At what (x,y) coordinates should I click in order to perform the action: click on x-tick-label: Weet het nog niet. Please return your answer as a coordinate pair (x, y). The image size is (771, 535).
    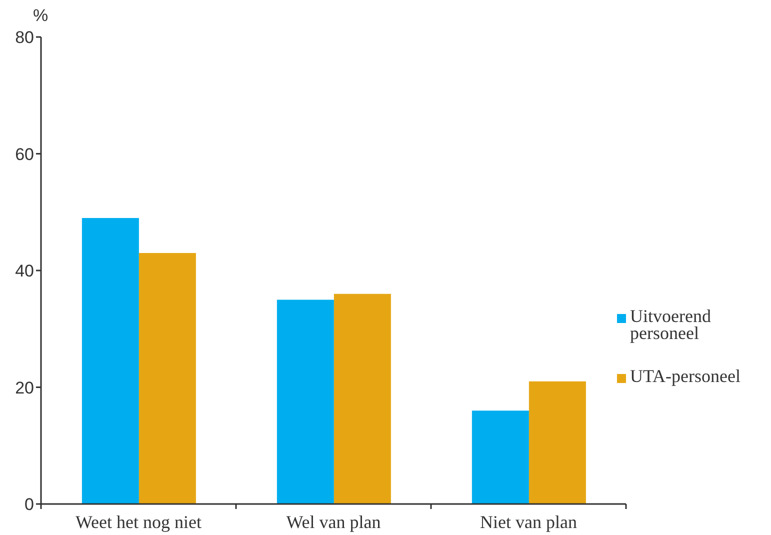
    Looking at the image, I should click on (138, 522).